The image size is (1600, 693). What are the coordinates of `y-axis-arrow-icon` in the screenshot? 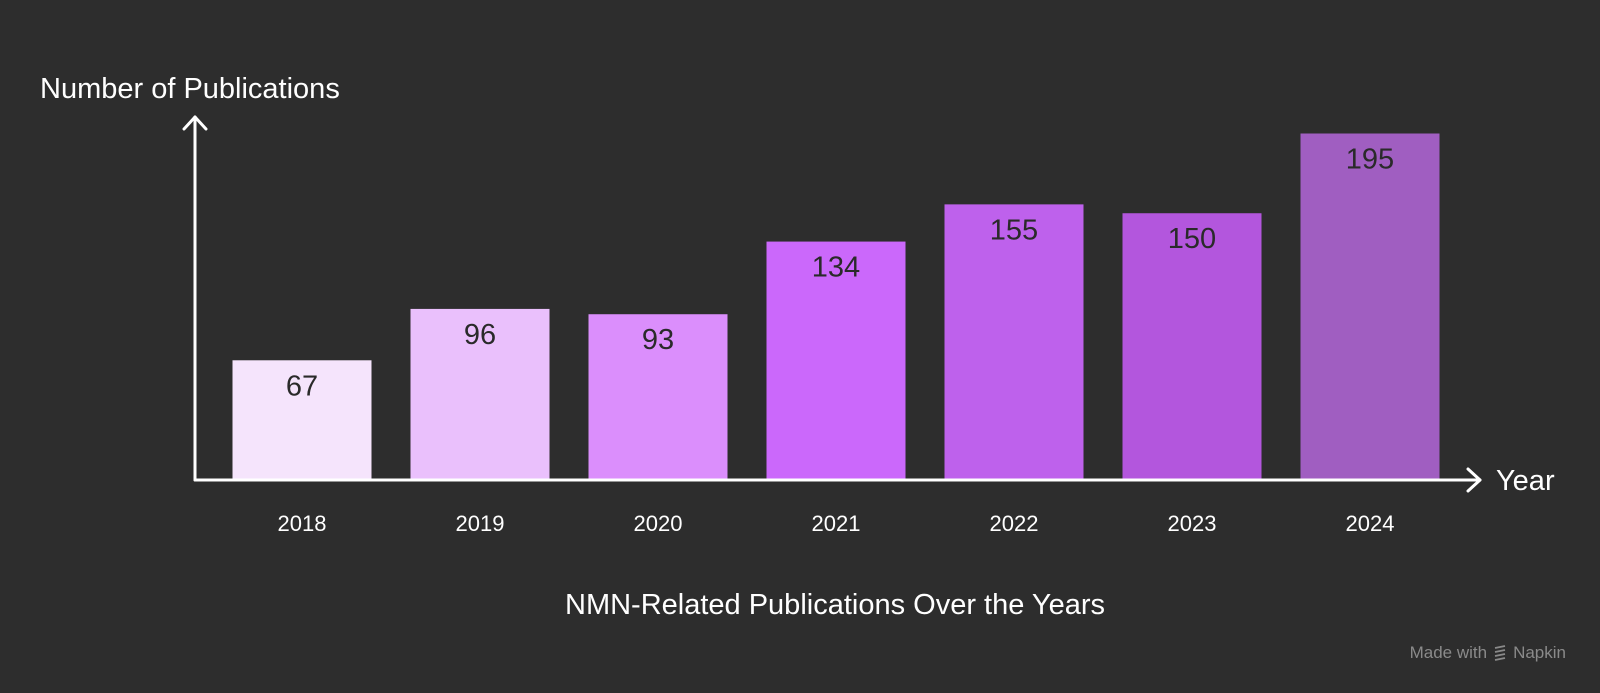 It's located at (195, 123).